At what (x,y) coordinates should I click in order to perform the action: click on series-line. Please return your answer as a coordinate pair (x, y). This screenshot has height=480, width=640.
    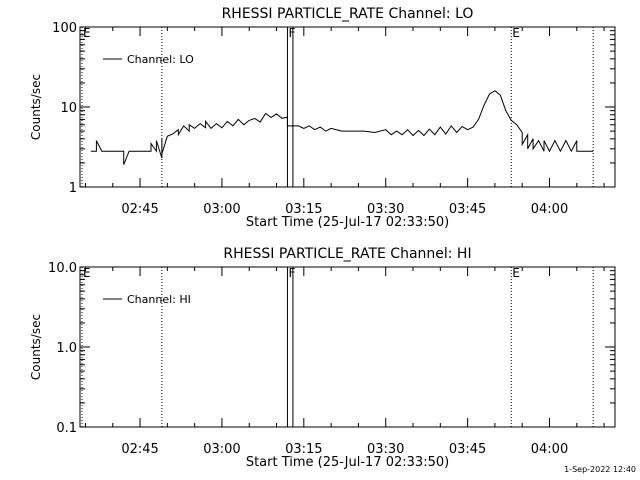
    Looking at the image, I should click on (342, 127).